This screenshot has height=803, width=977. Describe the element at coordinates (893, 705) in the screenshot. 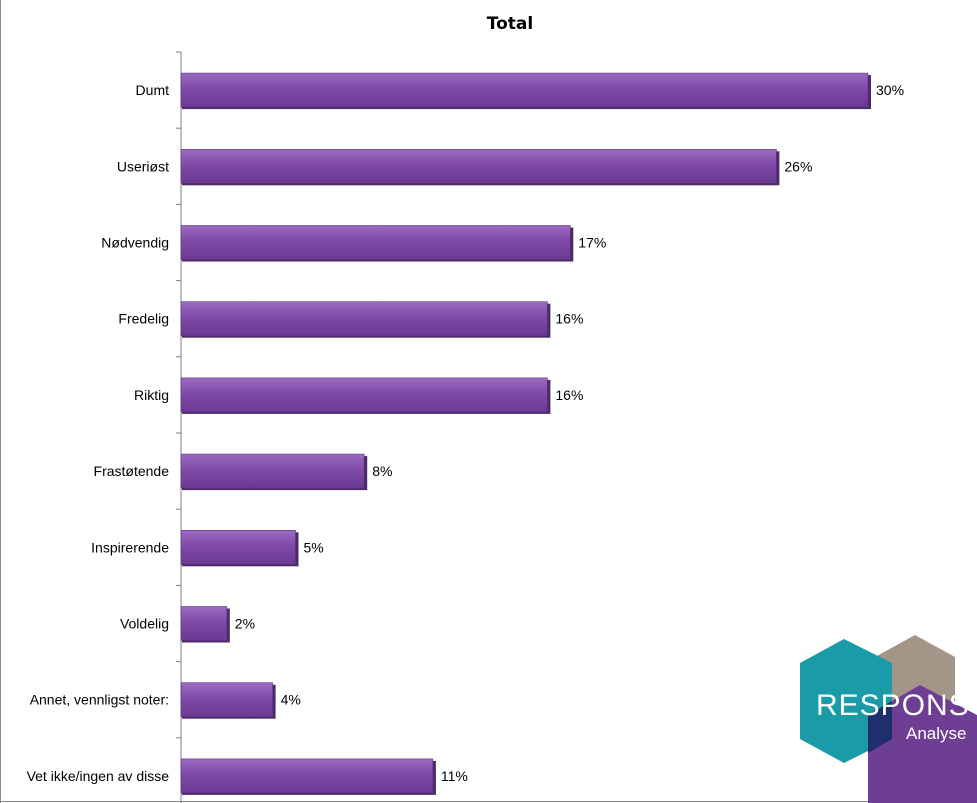

I see `logo-brand-text: RESPONS` at that location.